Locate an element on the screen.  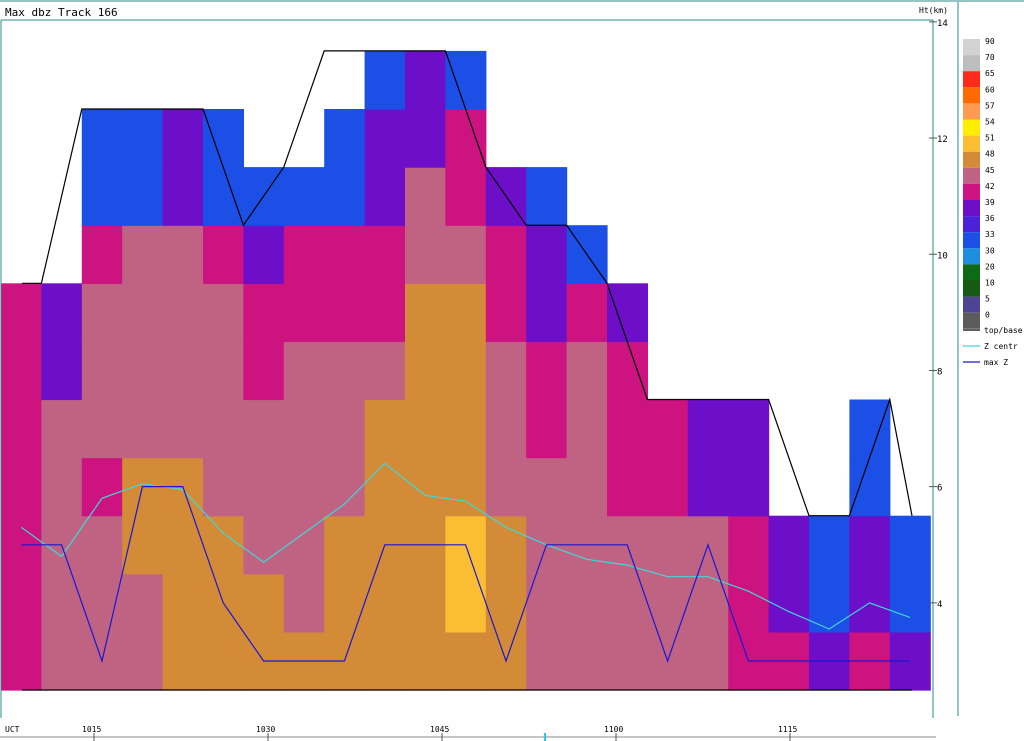
colorbar-label: 48 is located at coordinates (990, 154).